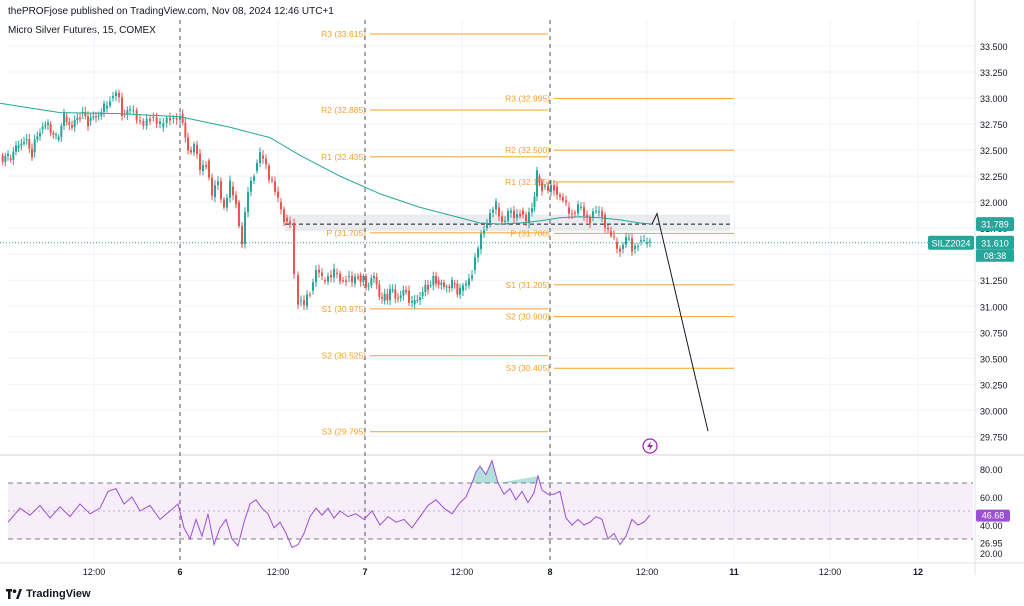 The width and height of the screenshot is (1024, 606). I want to click on time-tick-label: 12:00, so click(94, 572).